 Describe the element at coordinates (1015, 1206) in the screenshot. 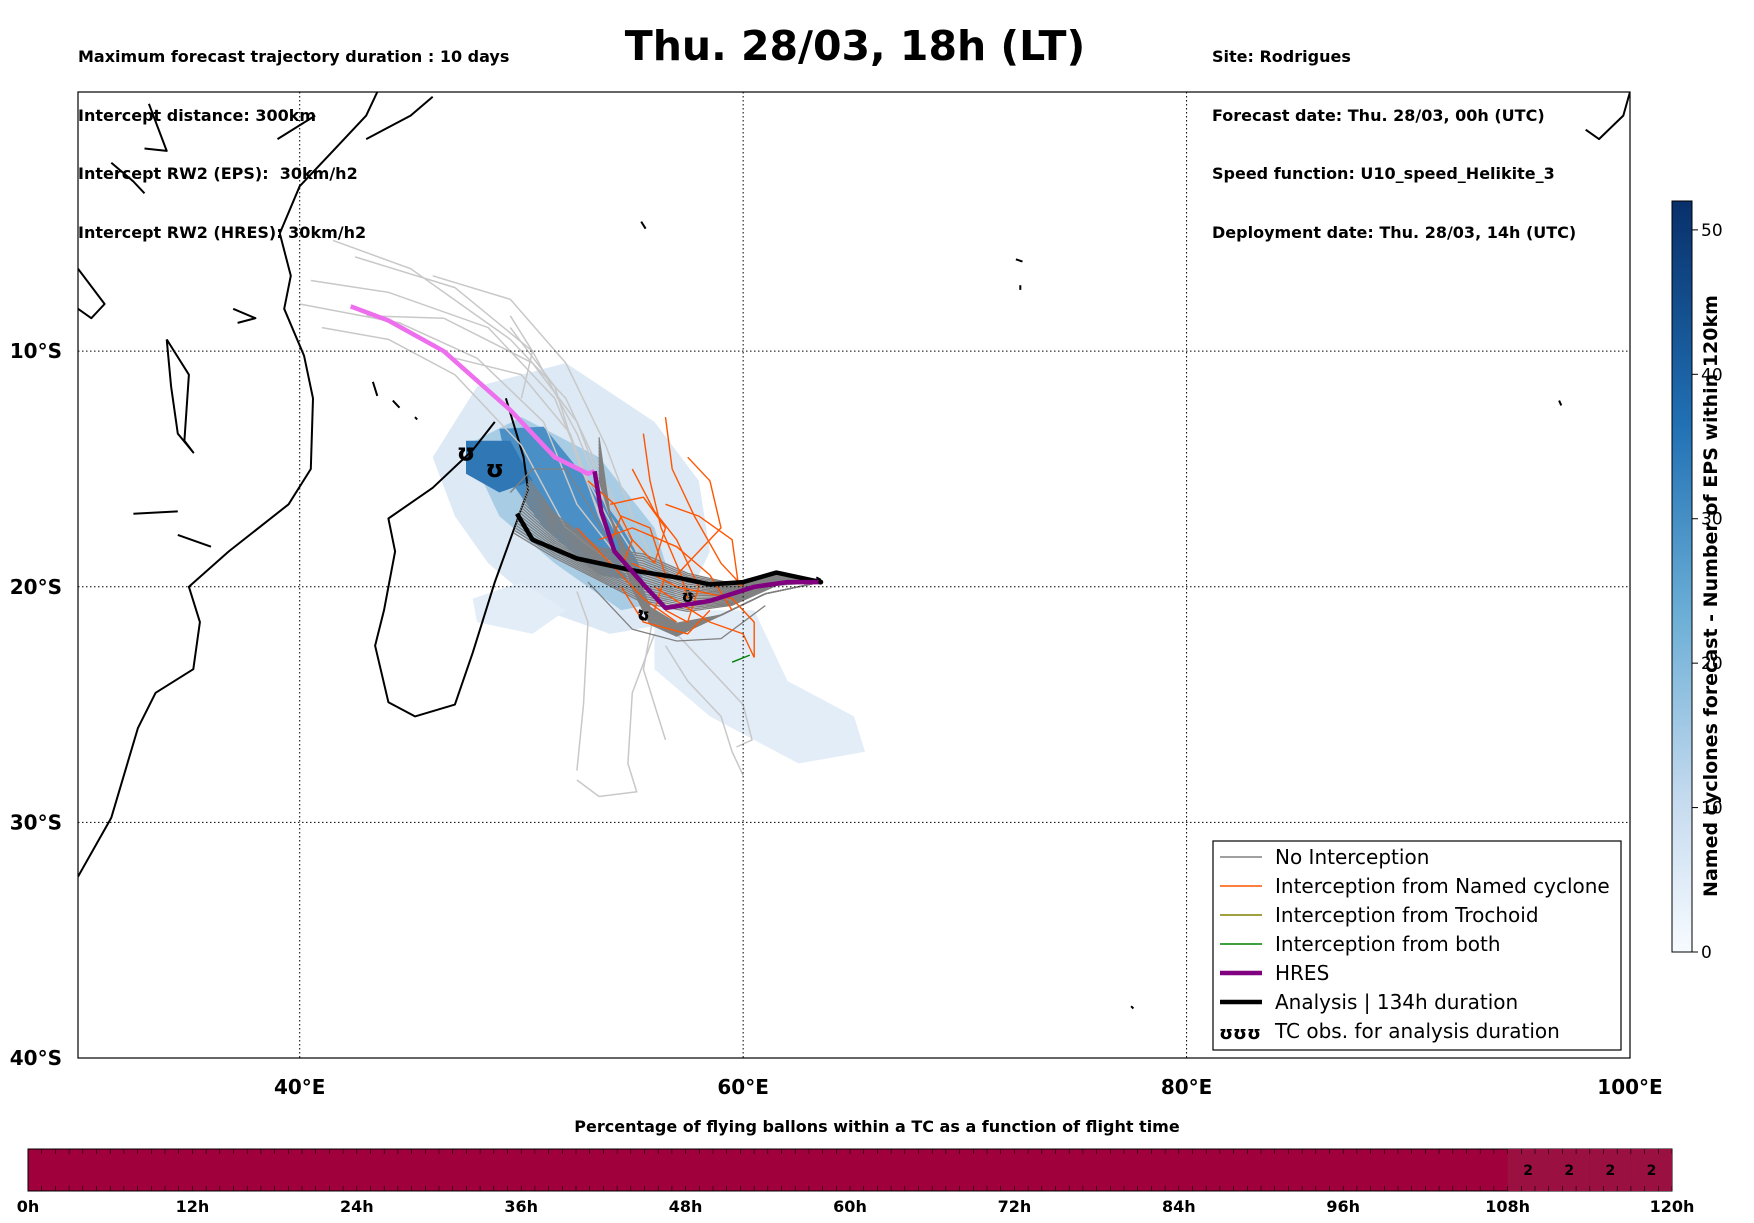

I see `percentage-bar-tick-label: 72h` at that location.